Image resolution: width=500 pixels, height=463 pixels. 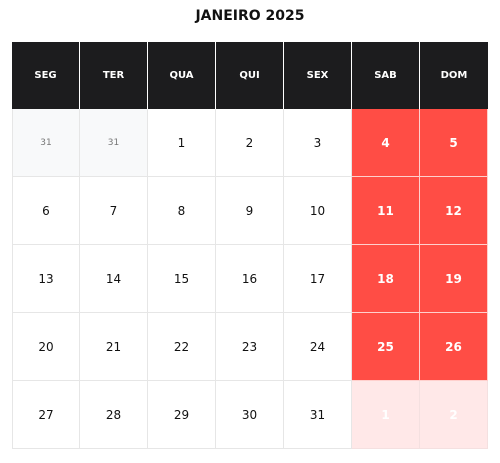 I want to click on weekday-header: SAB, so click(x=386, y=75).